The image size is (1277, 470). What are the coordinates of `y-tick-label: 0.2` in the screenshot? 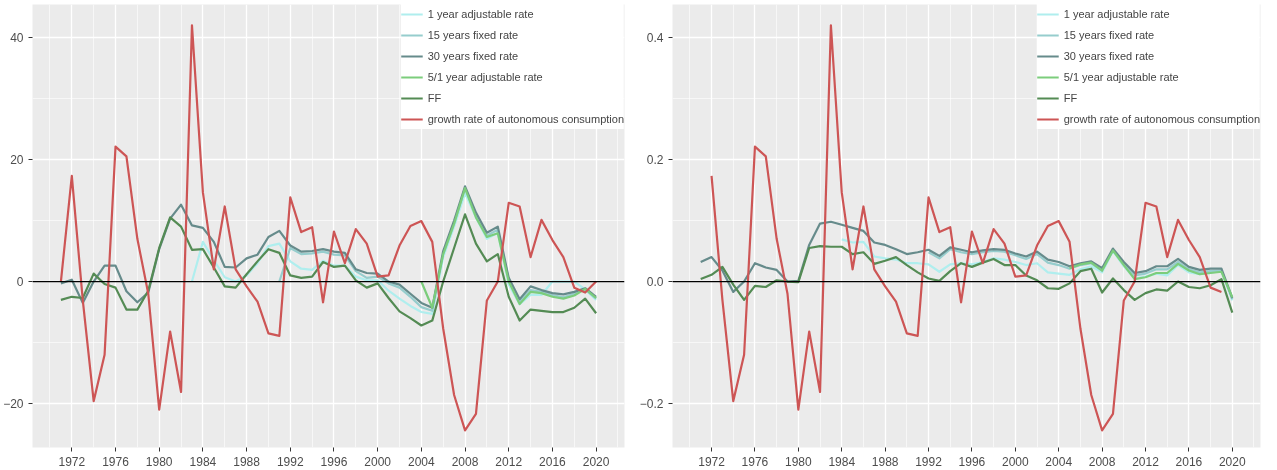 It's located at (655, 159).